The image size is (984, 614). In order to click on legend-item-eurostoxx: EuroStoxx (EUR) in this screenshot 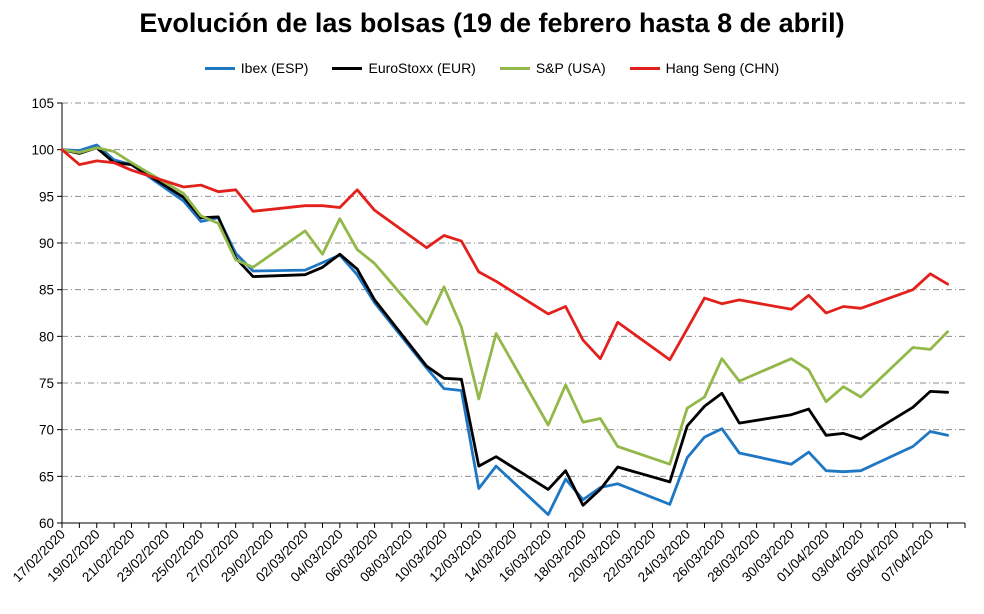, I will do `click(404, 68)`.